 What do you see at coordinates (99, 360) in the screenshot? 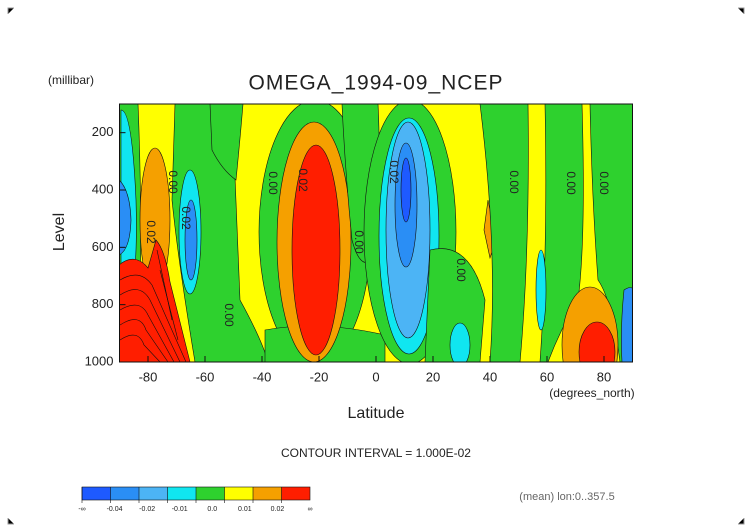
I see `y-tick-label: 1000` at bounding box center [99, 360].